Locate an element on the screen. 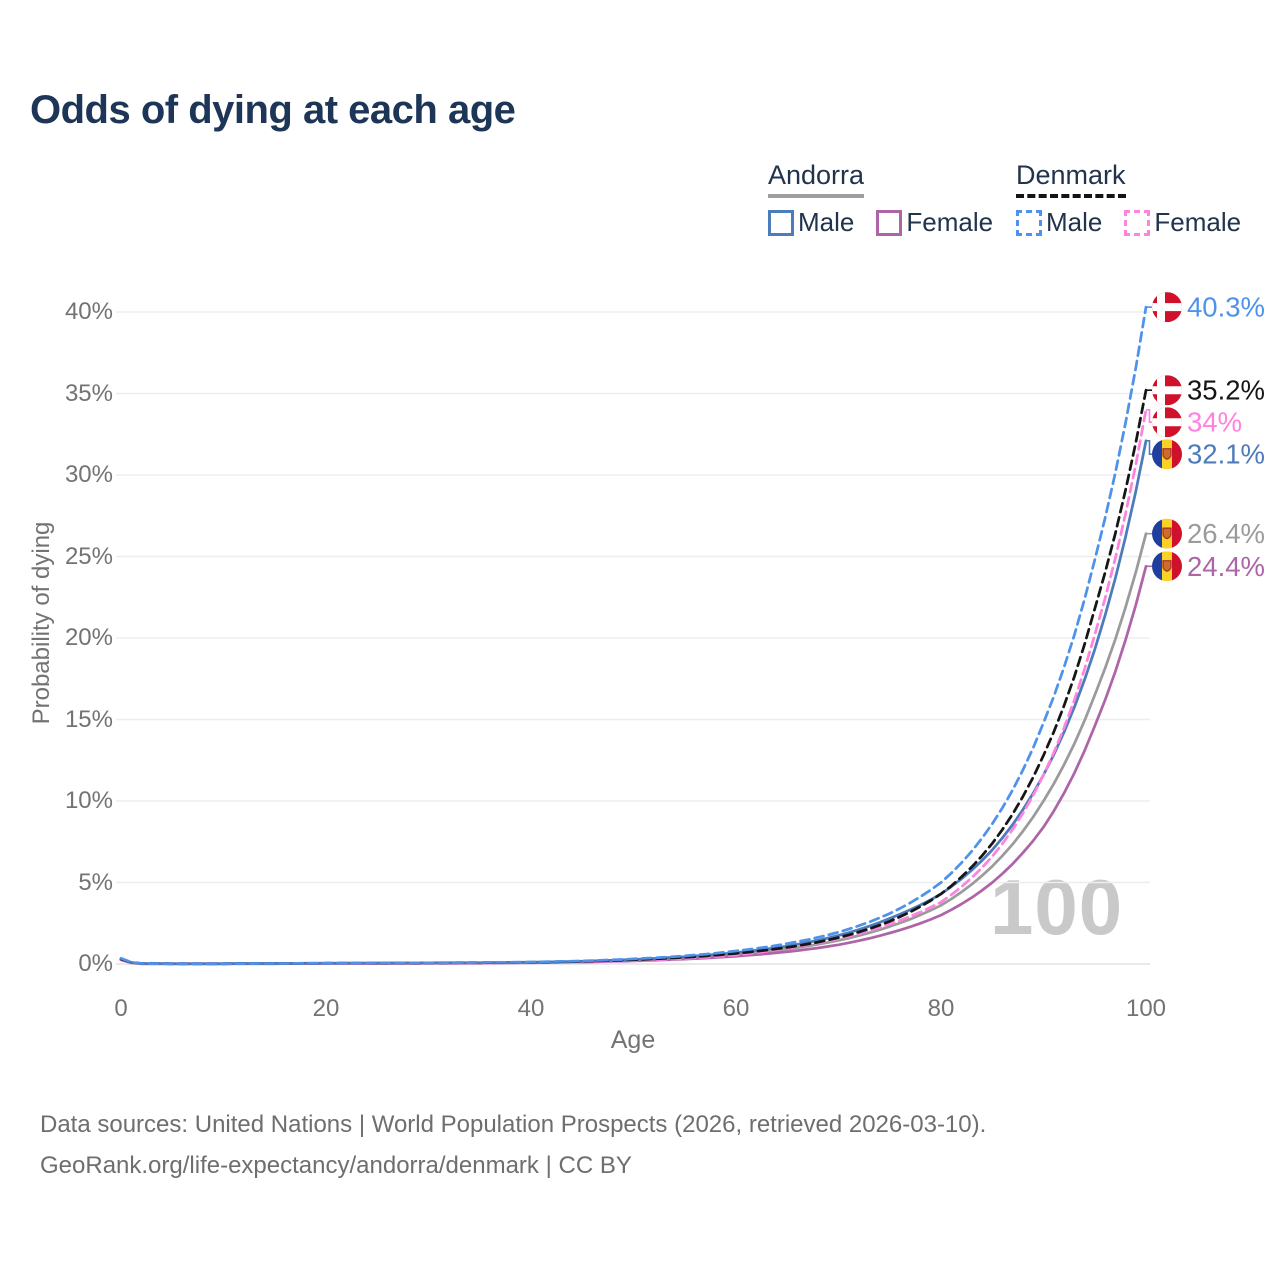 This screenshot has width=1280, height=1280. x-tick-label-60: 60 is located at coordinates (736, 1008).